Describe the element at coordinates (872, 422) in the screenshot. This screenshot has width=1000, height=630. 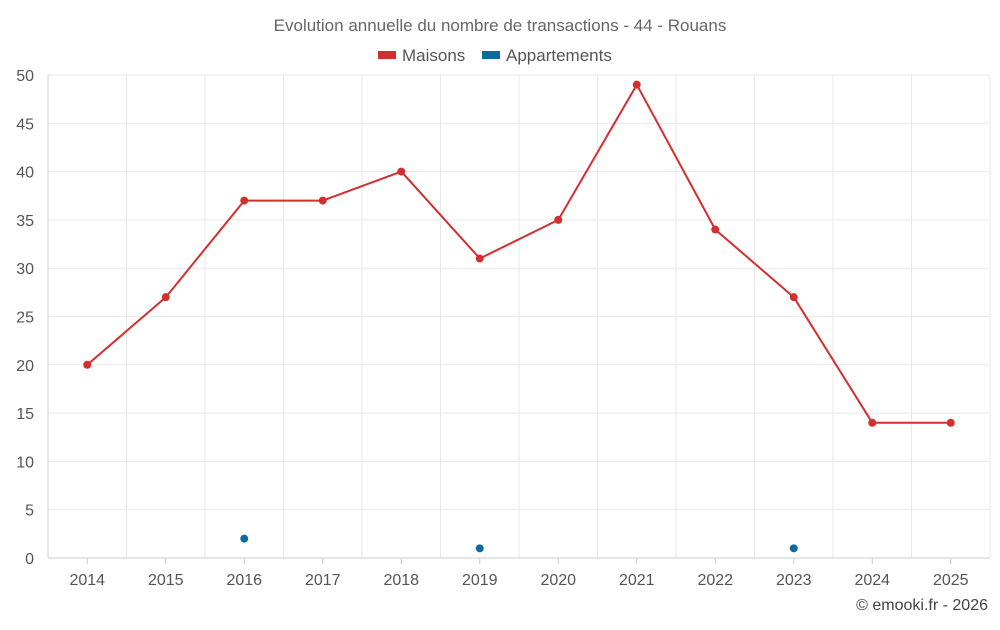
I see `point-maisons-2024` at that location.